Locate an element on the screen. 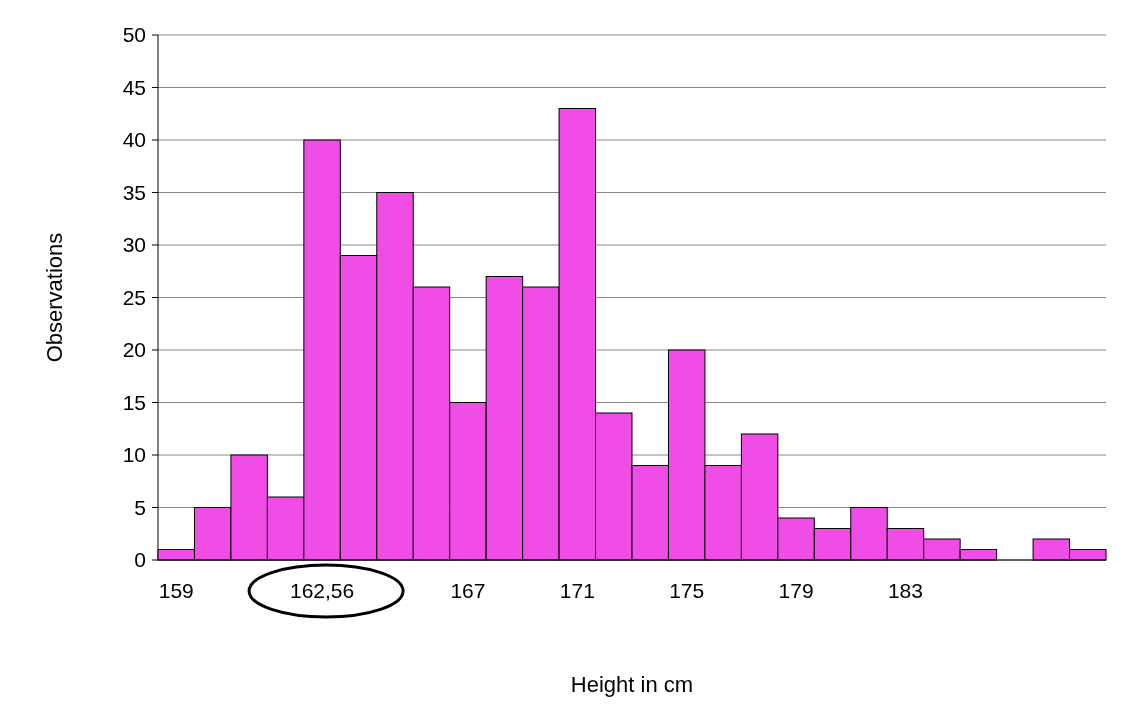 Image resolution: width=1136 pixels, height=710 pixels. x-axis-title: Height in cm is located at coordinates (632, 684).